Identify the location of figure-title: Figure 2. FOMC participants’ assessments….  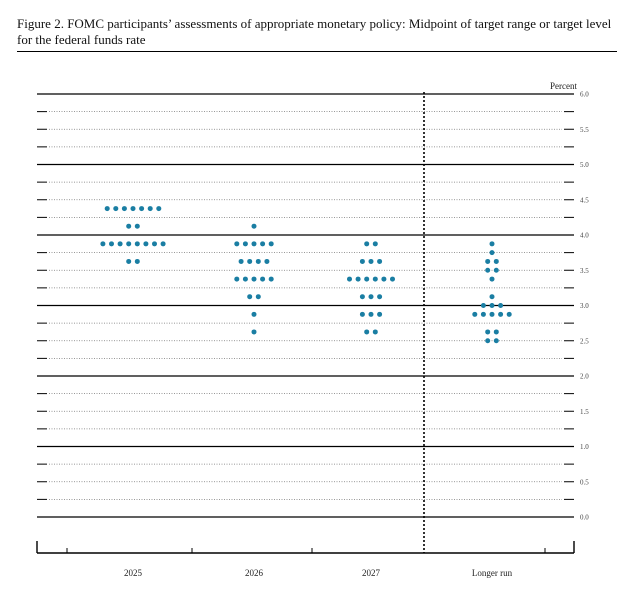
(314, 31).